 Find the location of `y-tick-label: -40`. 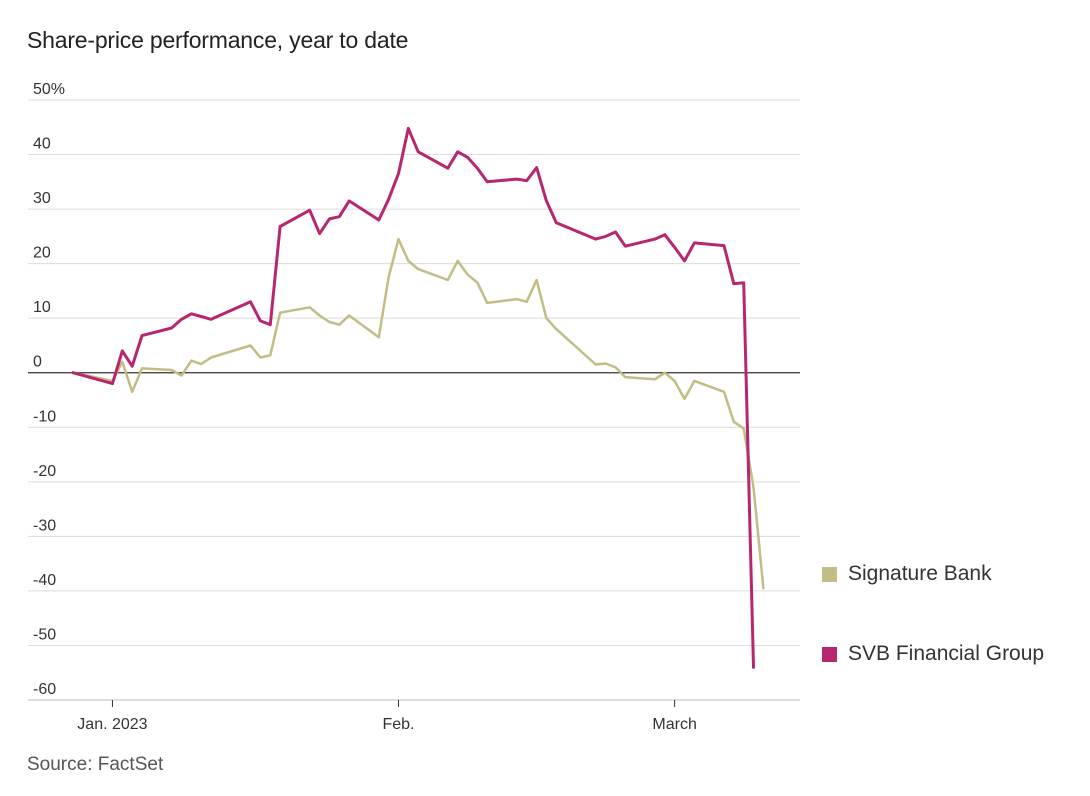

y-tick-label: -40 is located at coordinates (44, 580).